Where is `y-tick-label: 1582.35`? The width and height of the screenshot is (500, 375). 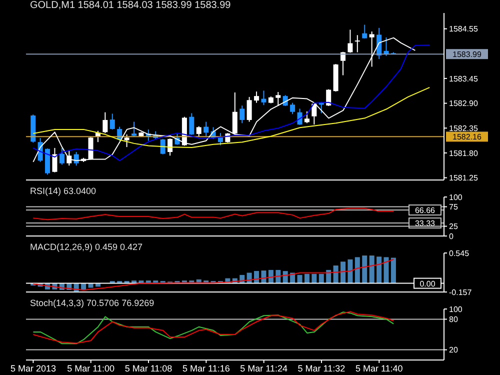
y-tick-label: 1582.35 is located at coordinates (463, 128).